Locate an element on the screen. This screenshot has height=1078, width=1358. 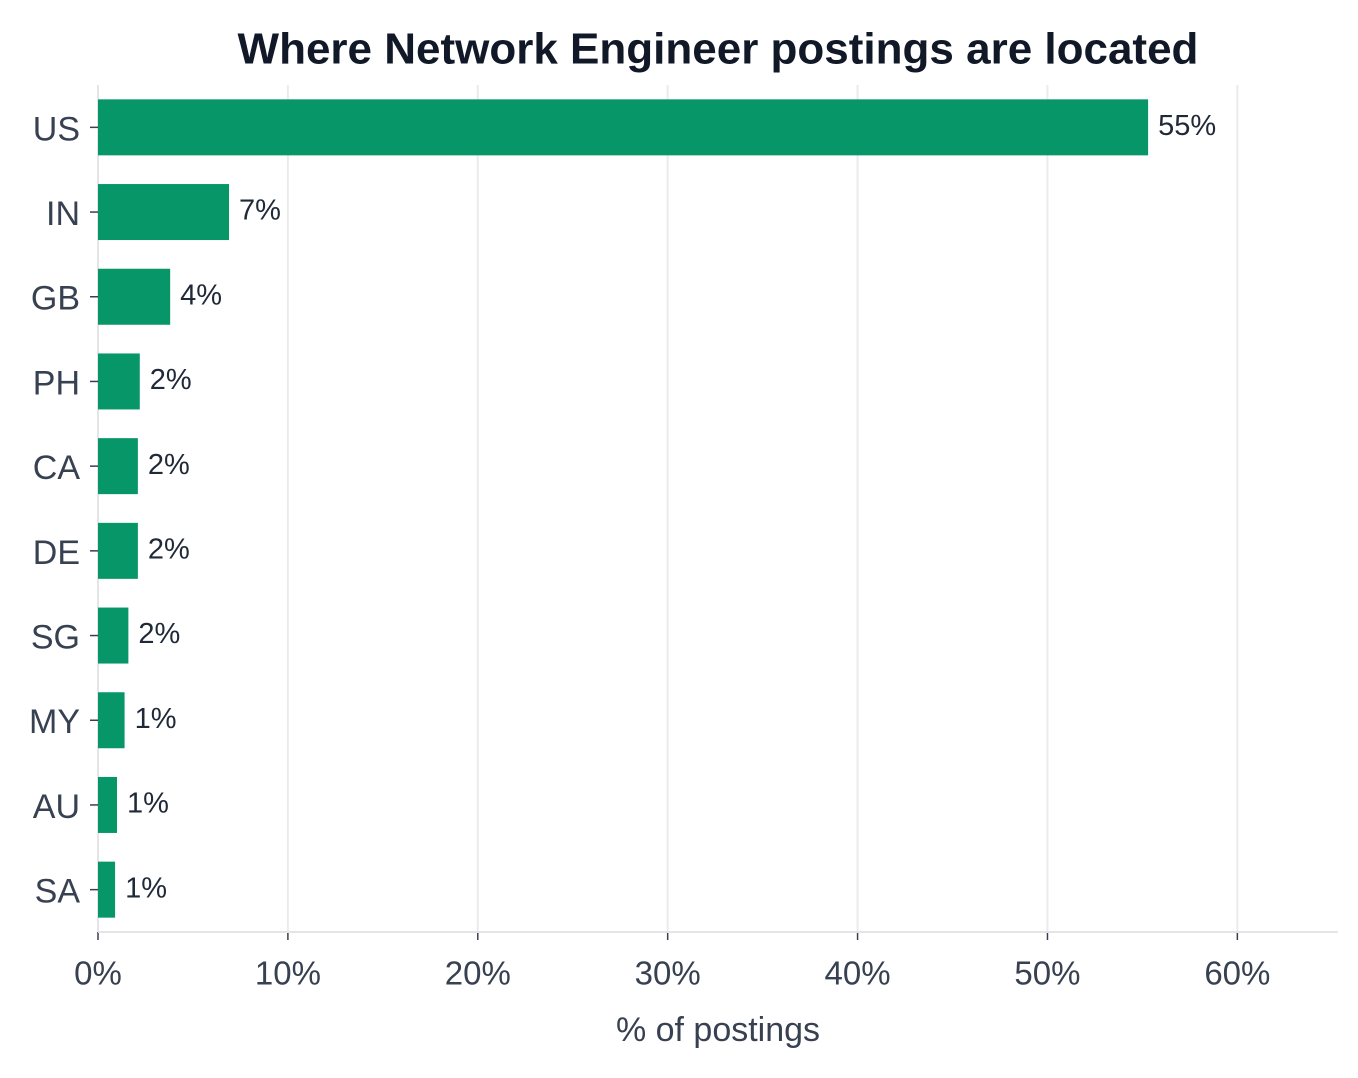
value-label: 55% is located at coordinates (1187, 126).